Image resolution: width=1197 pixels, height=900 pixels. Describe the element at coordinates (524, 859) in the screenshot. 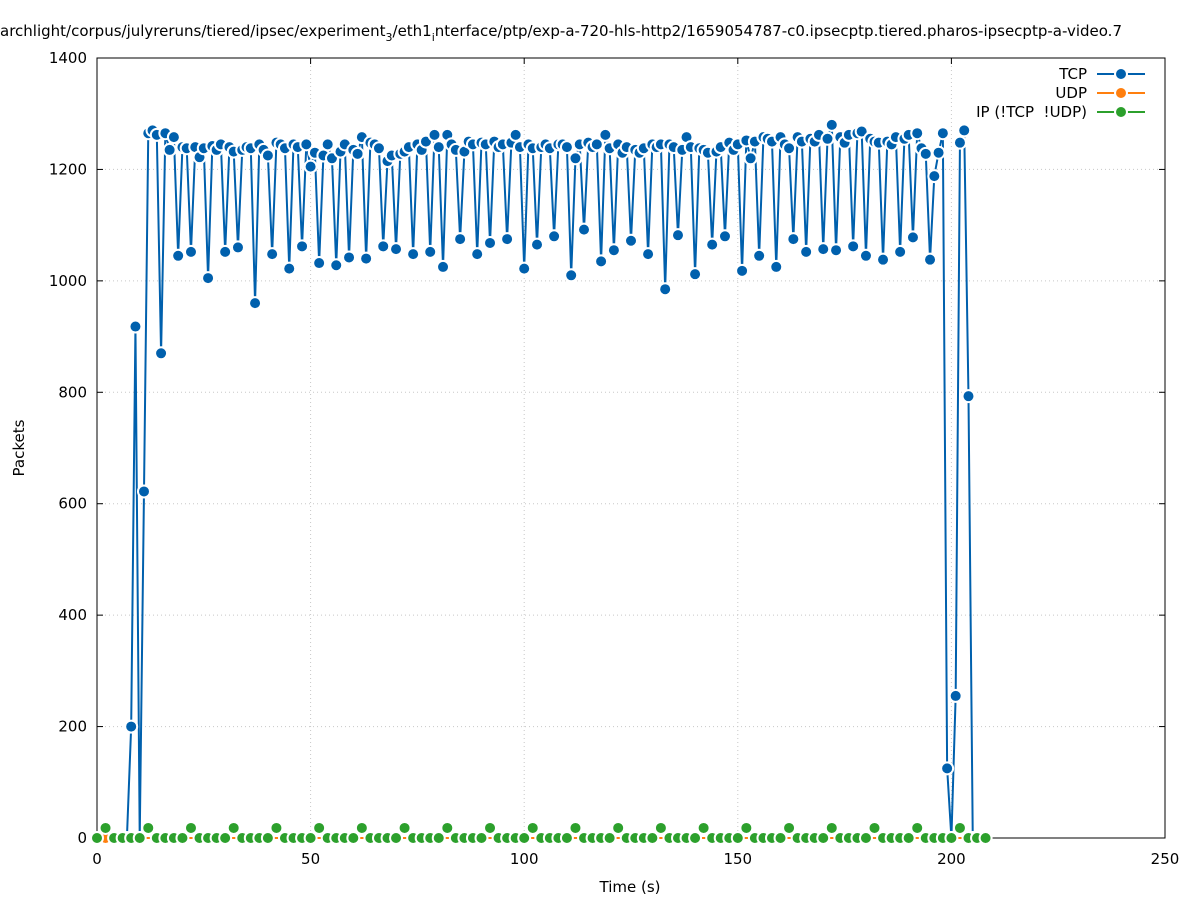

I see `x-tick-label: 100` at that location.